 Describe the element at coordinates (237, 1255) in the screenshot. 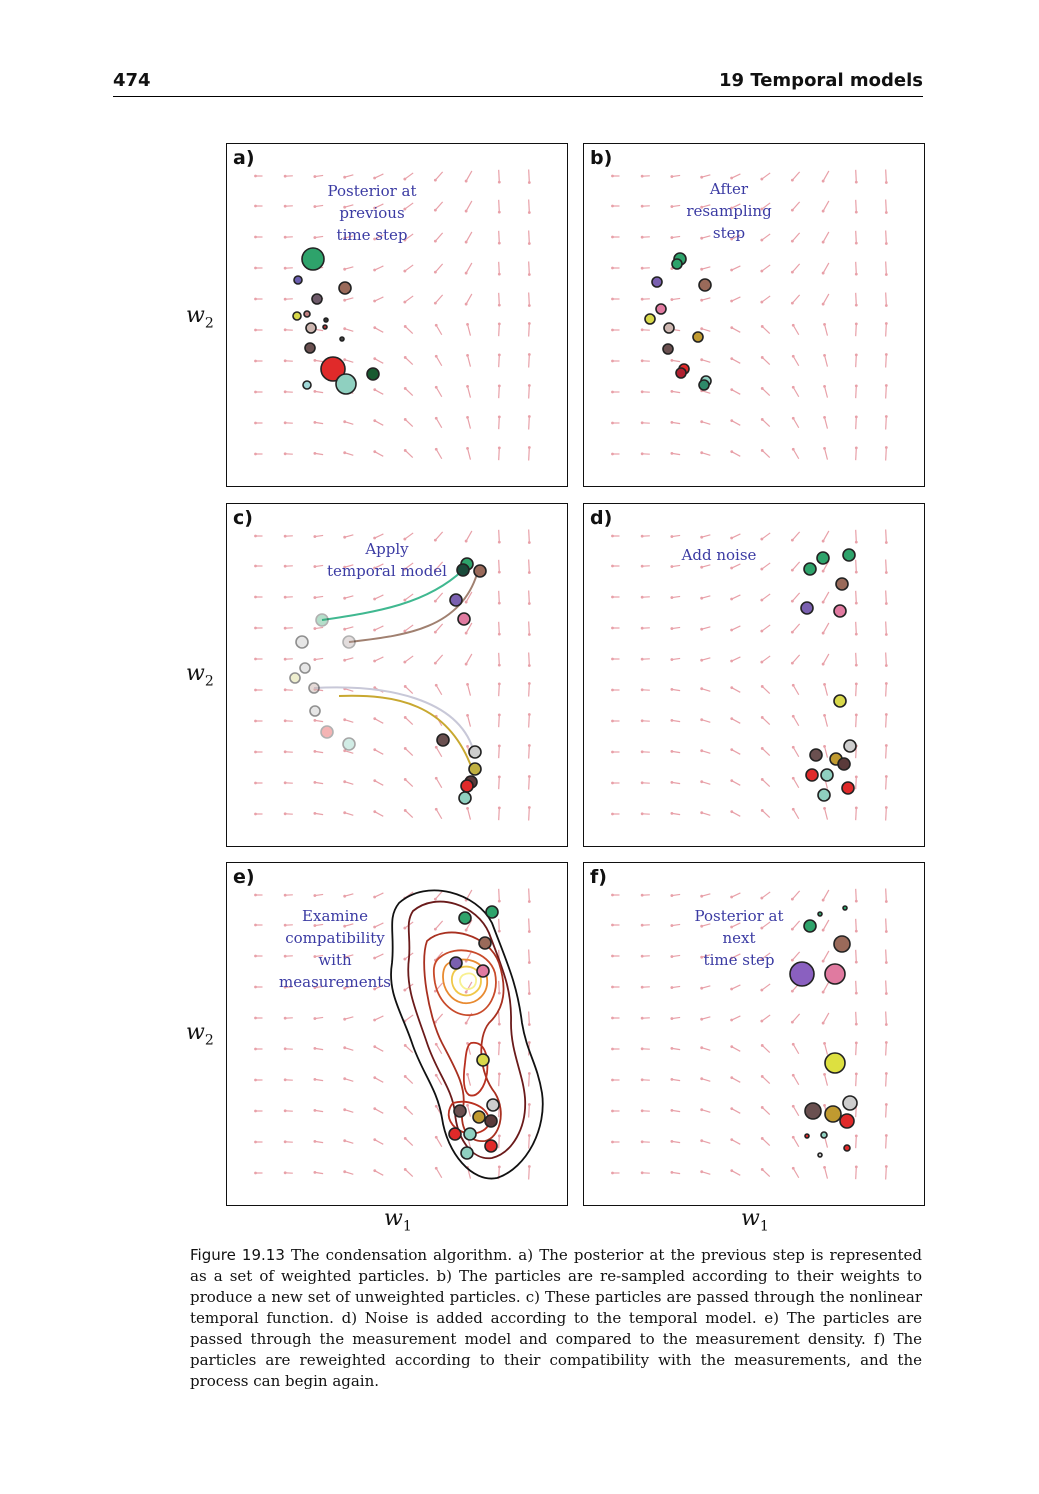

I see `caption-label: Figure 19.13` at that location.